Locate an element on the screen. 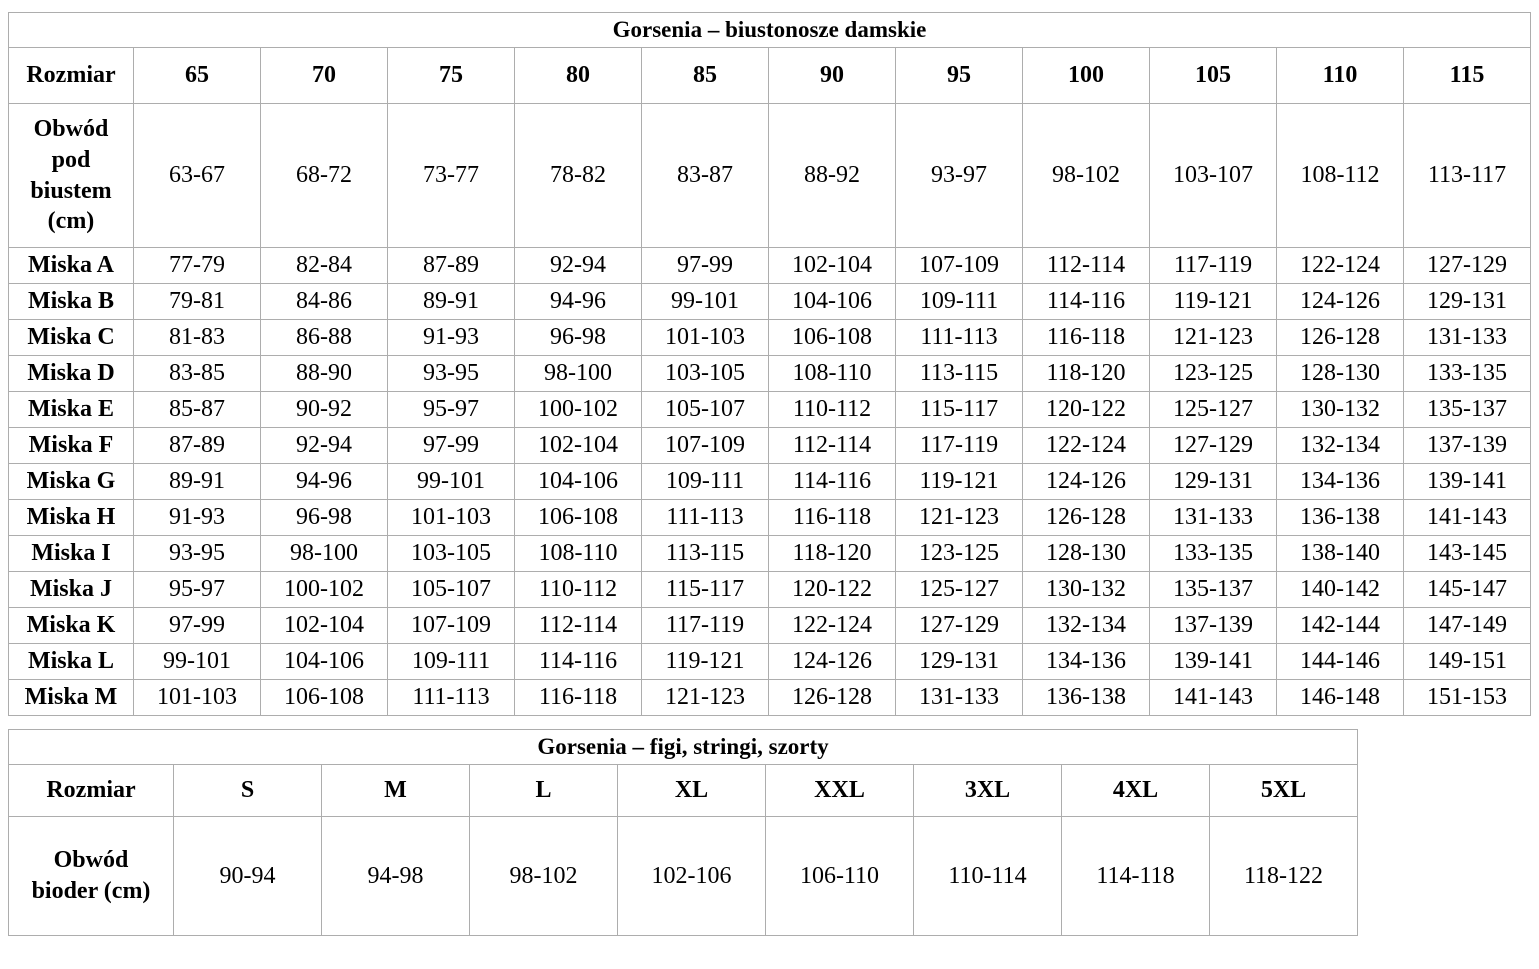  size-range-cell: 119-121 is located at coordinates (959, 481).